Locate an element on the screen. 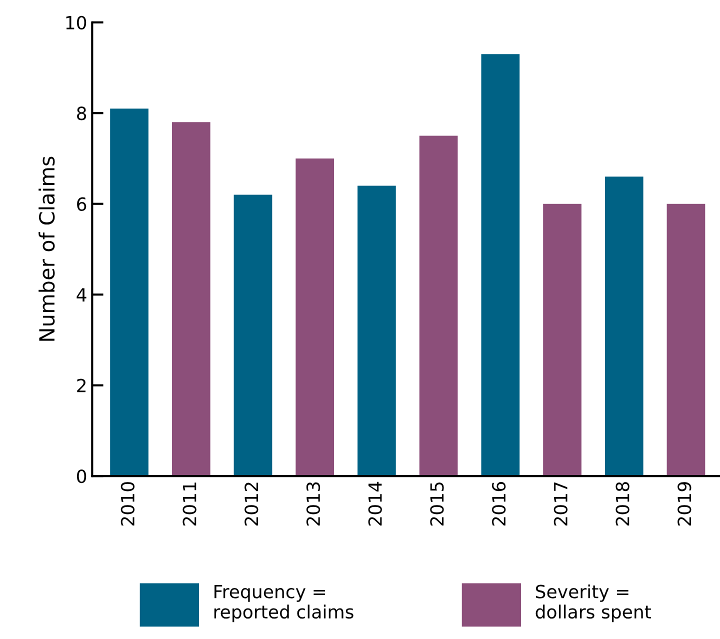  x-tick-label: 2013 is located at coordinates (313, 504).